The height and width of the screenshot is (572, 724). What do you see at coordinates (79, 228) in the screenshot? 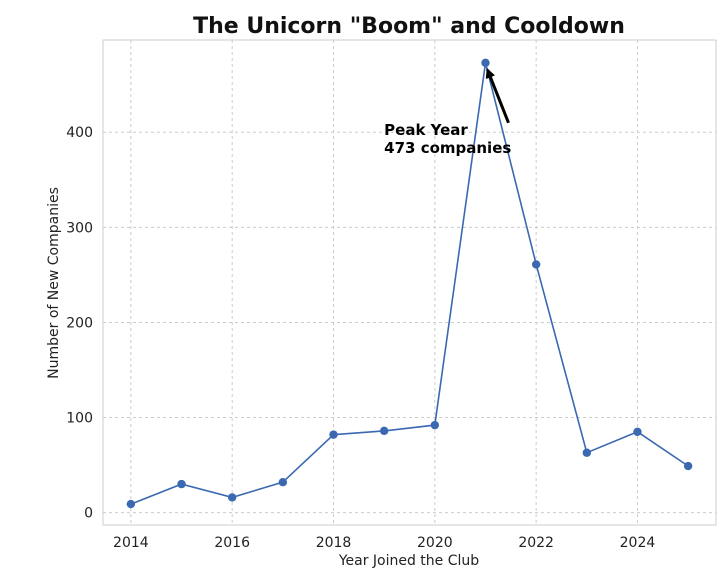
I see `y-tick-label: 300` at bounding box center [79, 228].